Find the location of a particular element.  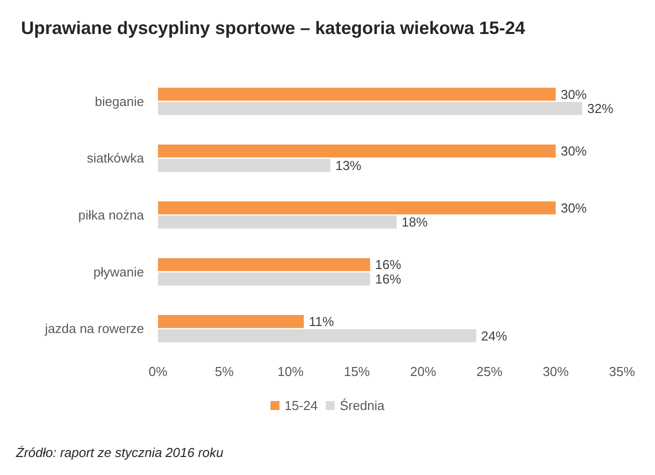

data-label: 32% is located at coordinates (600, 108).